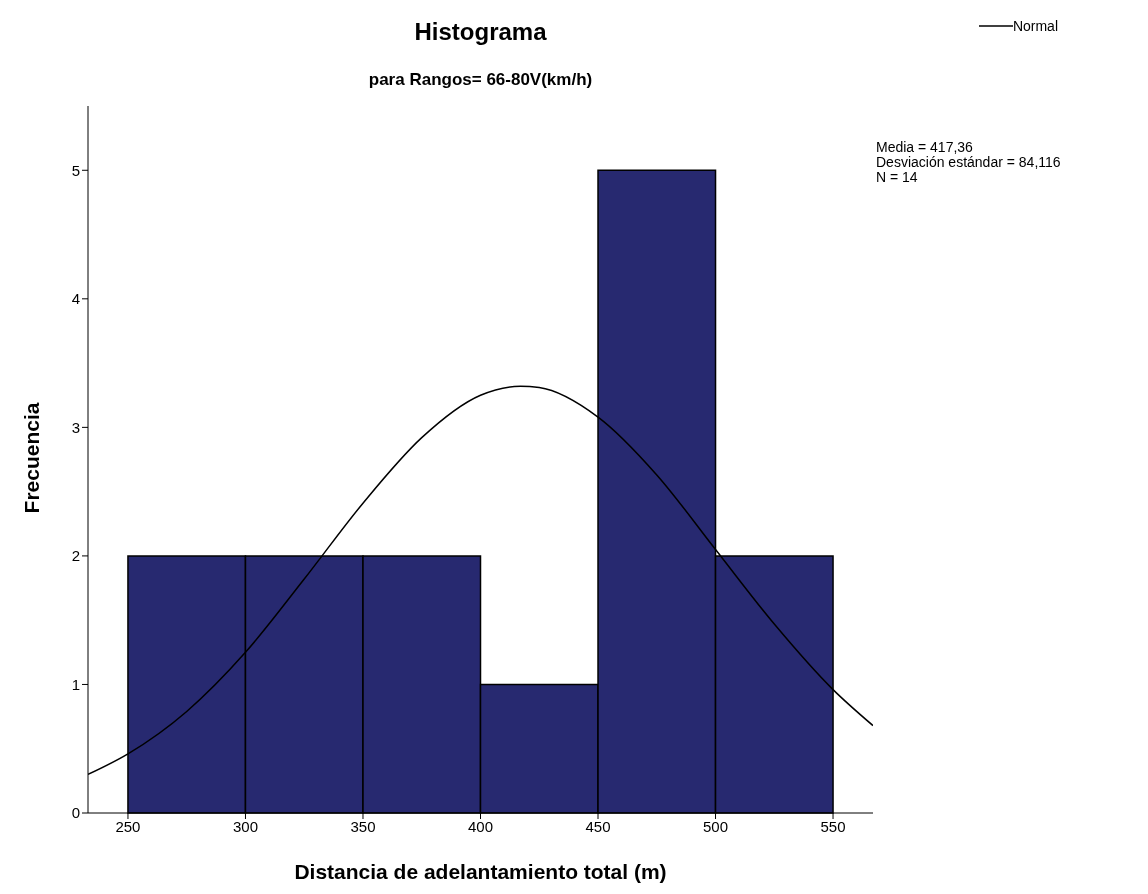 The height and width of the screenshot is (894, 1148). I want to click on y-tick-label: 2, so click(75, 556).